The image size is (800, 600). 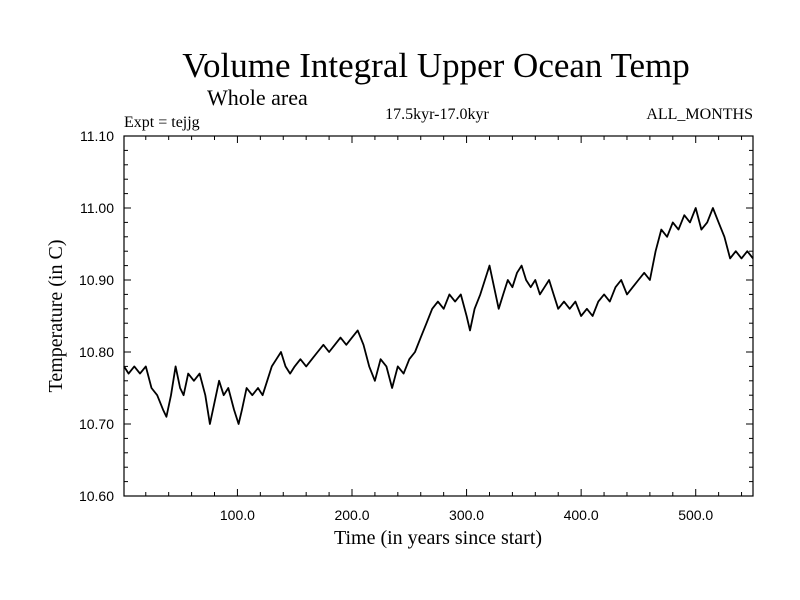 I want to click on experiment-label: Expt = tejjg, so click(x=162, y=122).